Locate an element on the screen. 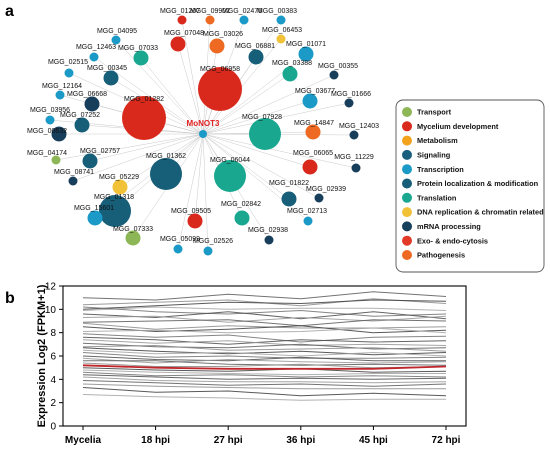 This screenshot has width=550, height=456. y-tick-label: 4 is located at coordinates (53, 380).